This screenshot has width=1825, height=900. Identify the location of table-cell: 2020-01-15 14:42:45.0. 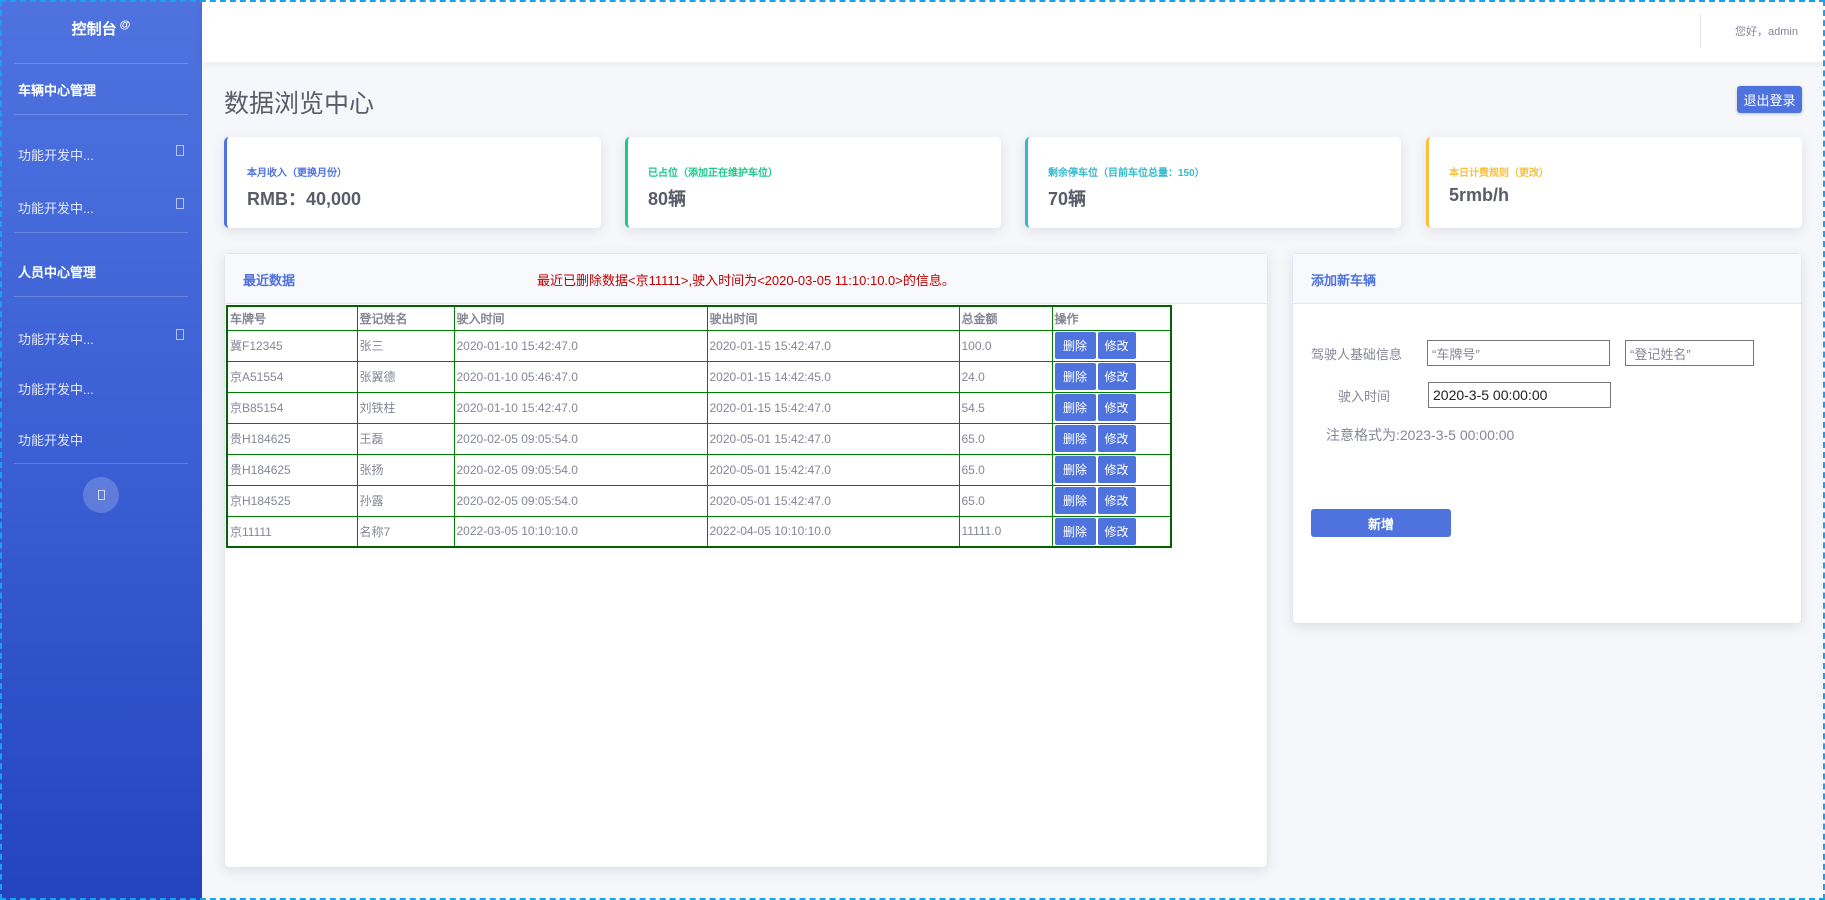
(833, 376).